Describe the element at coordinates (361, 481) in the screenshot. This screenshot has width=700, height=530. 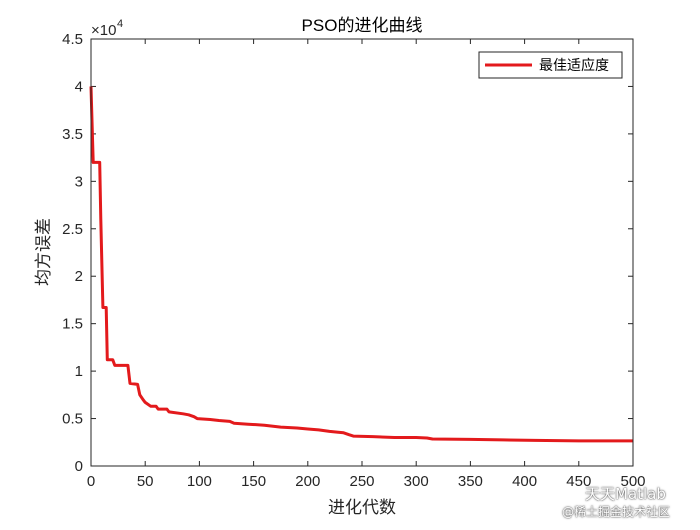
I see `x-tick-label: 250` at that location.